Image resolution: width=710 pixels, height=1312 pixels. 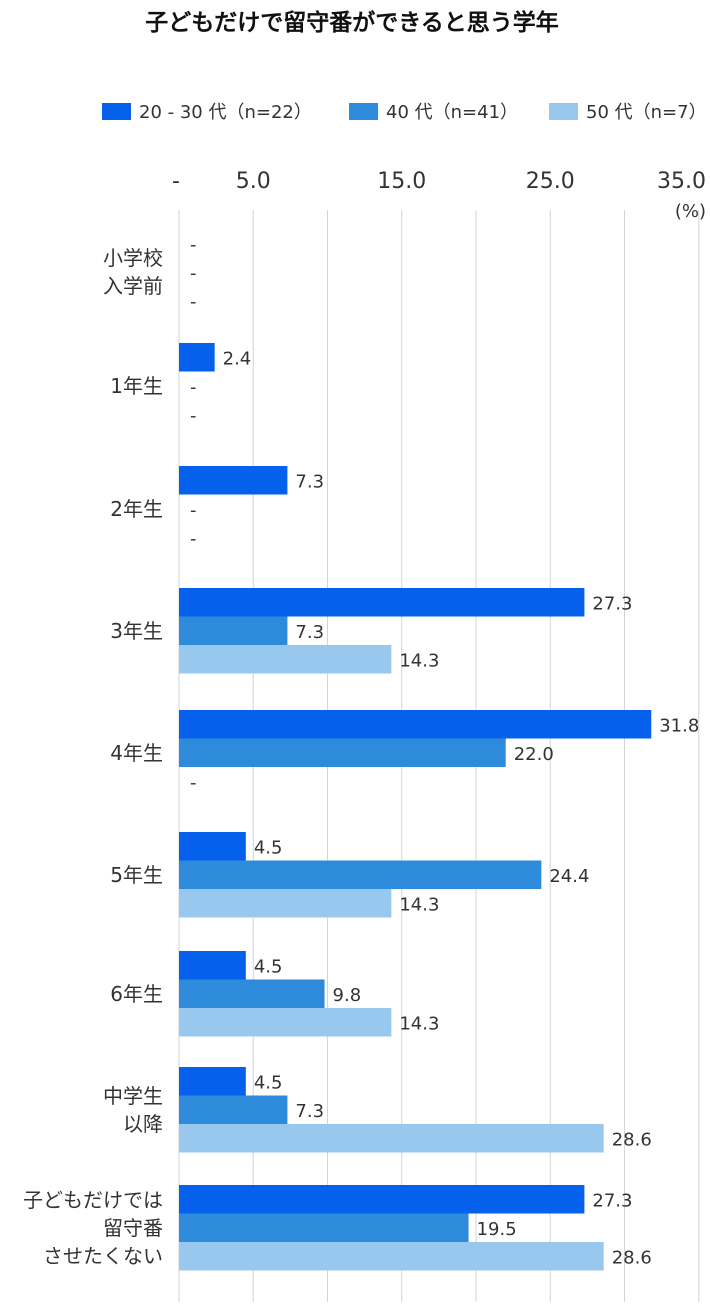 What do you see at coordinates (347, 995) in the screenshot?
I see `data-label: 9.8` at bounding box center [347, 995].